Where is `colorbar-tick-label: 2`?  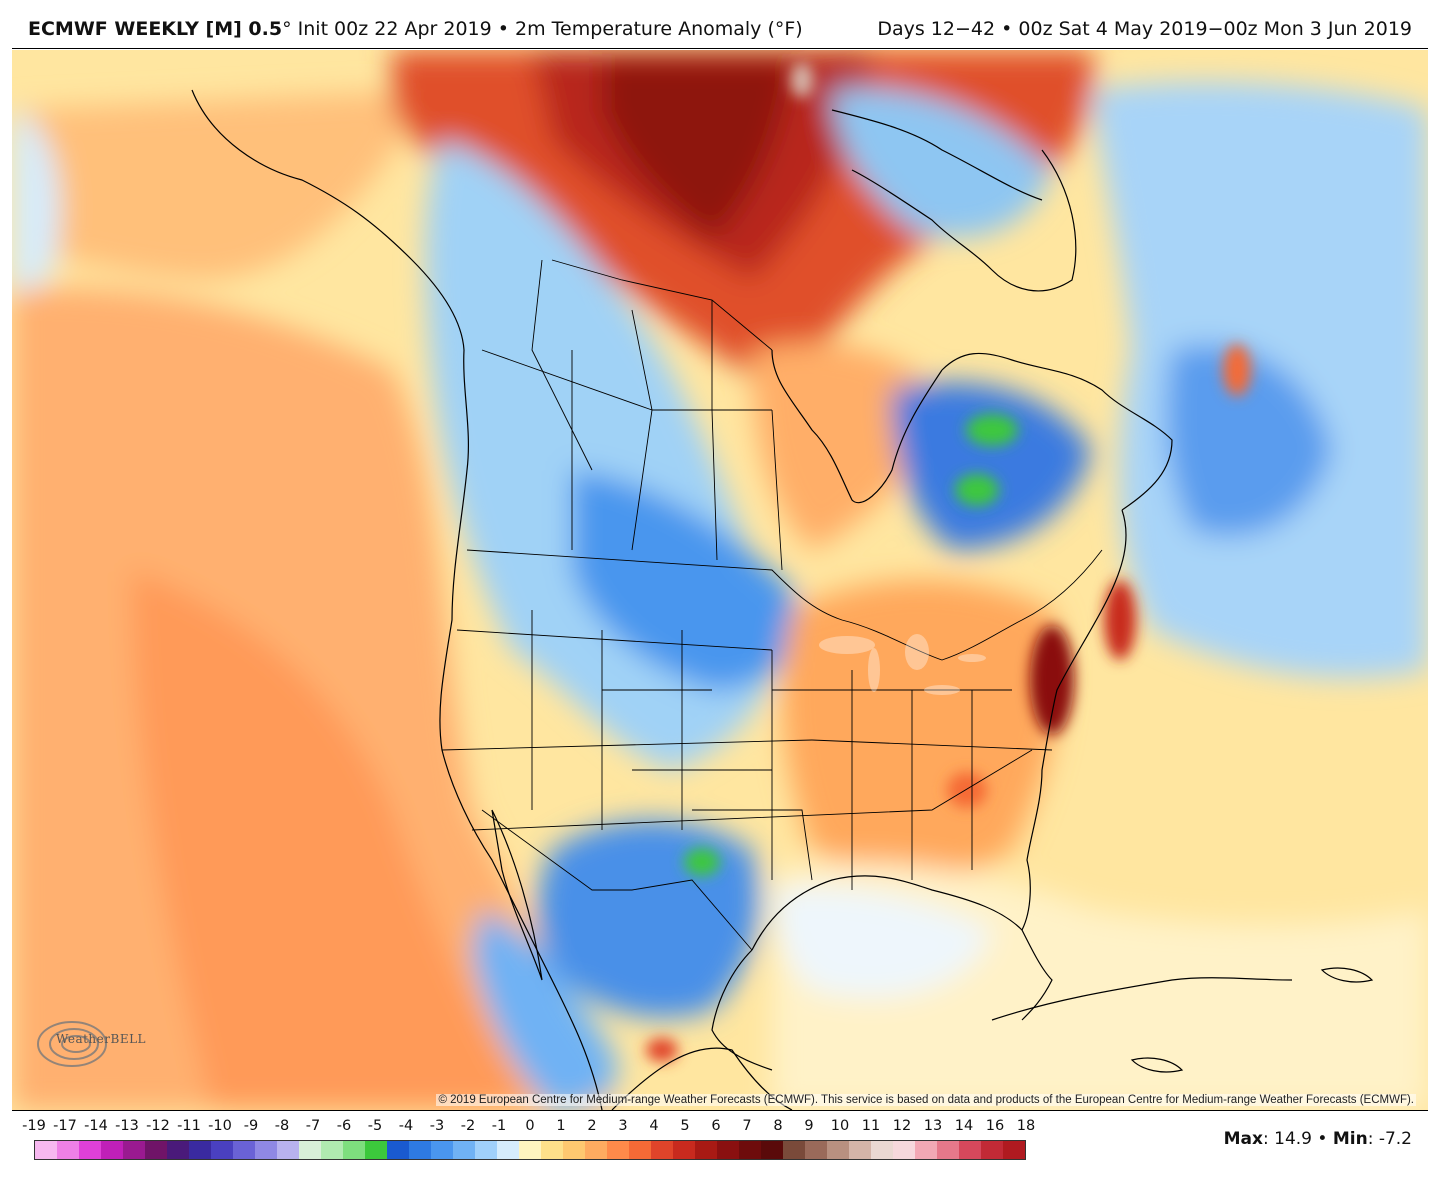 colorbar-tick-label: 2 is located at coordinates (592, 1126).